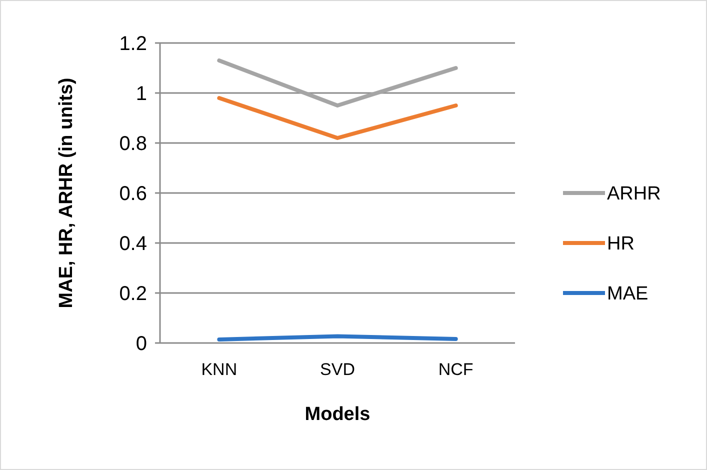 Image resolution: width=707 pixels, height=470 pixels. I want to click on y-tick-label: 0.2, so click(133, 294).